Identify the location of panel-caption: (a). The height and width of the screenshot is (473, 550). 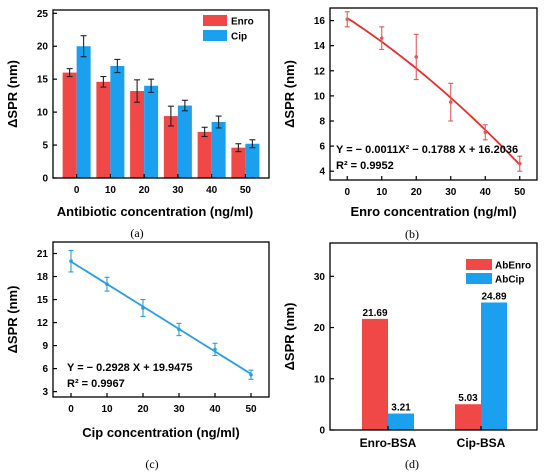
(136, 233).